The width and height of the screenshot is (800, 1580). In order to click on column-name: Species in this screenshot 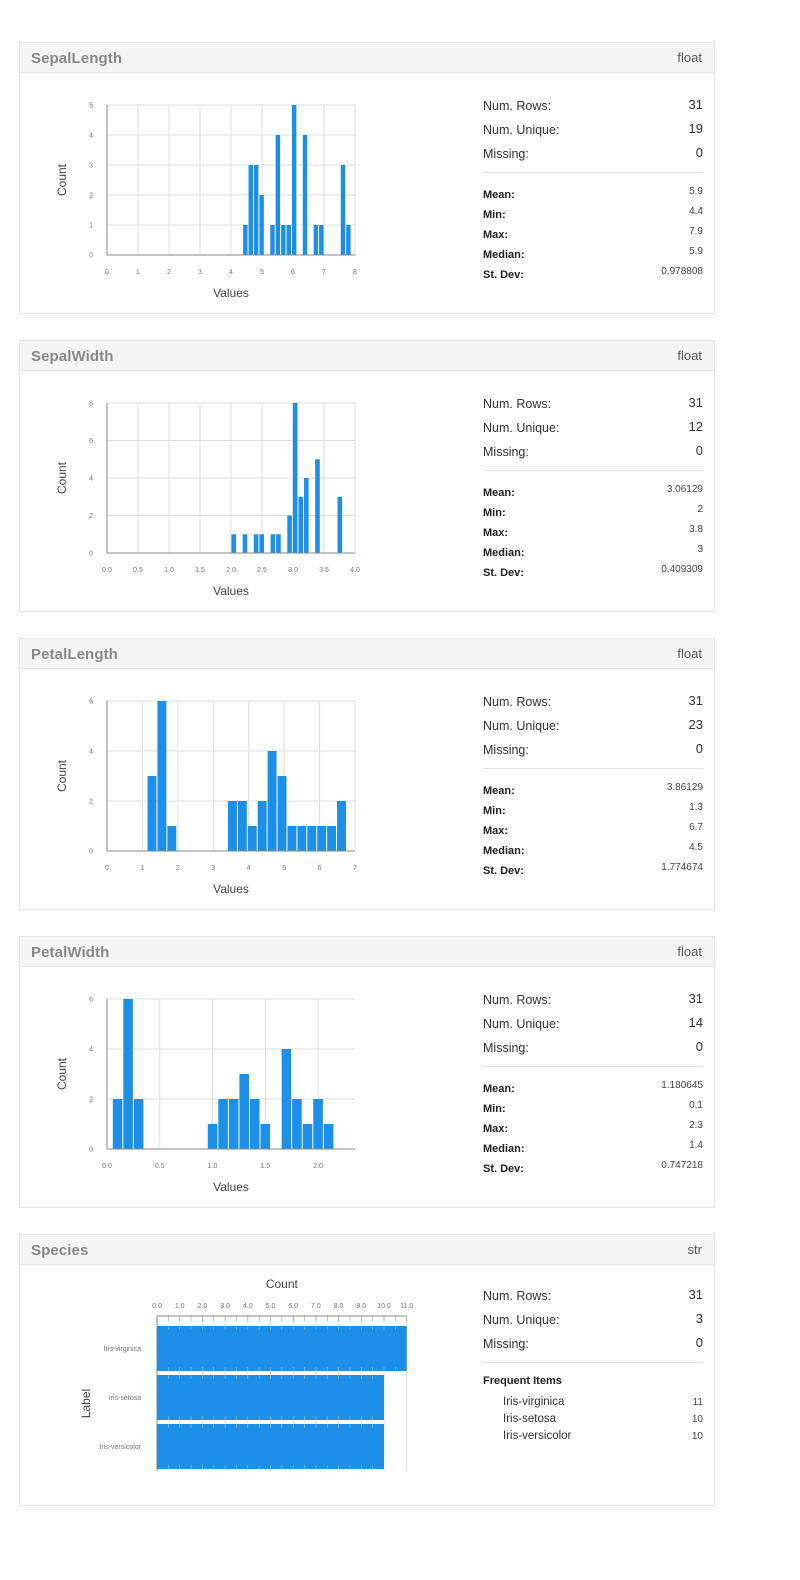, I will do `click(60, 1250)`.